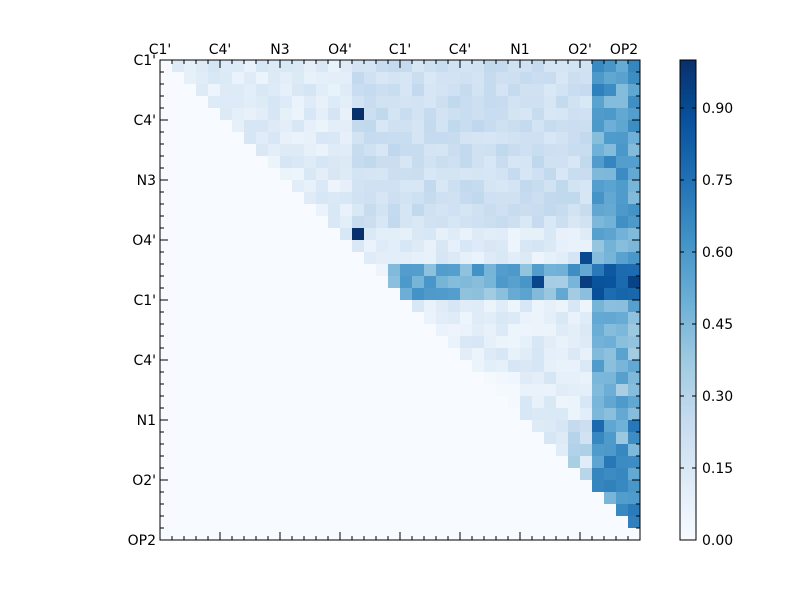  Describe the element at coordinates (460, 50) in the screenshot. I see `x-tick-label: C4'` at that location.